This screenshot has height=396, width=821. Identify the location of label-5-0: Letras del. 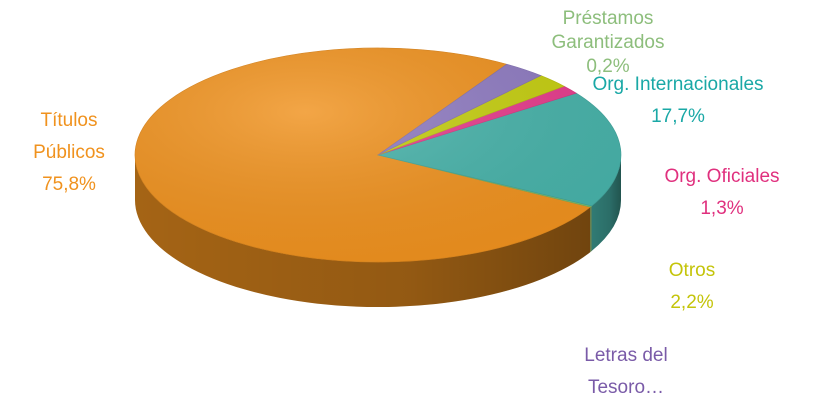
(625, 355).